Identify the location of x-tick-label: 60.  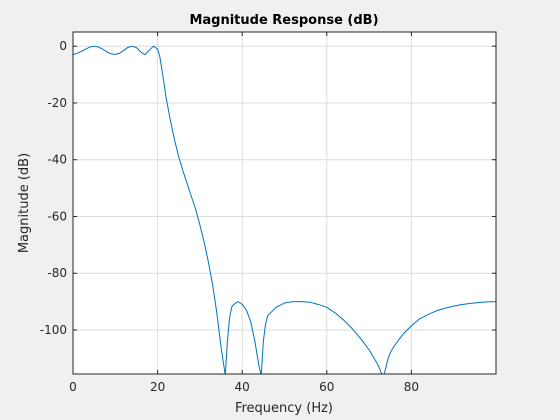
(326, 387).